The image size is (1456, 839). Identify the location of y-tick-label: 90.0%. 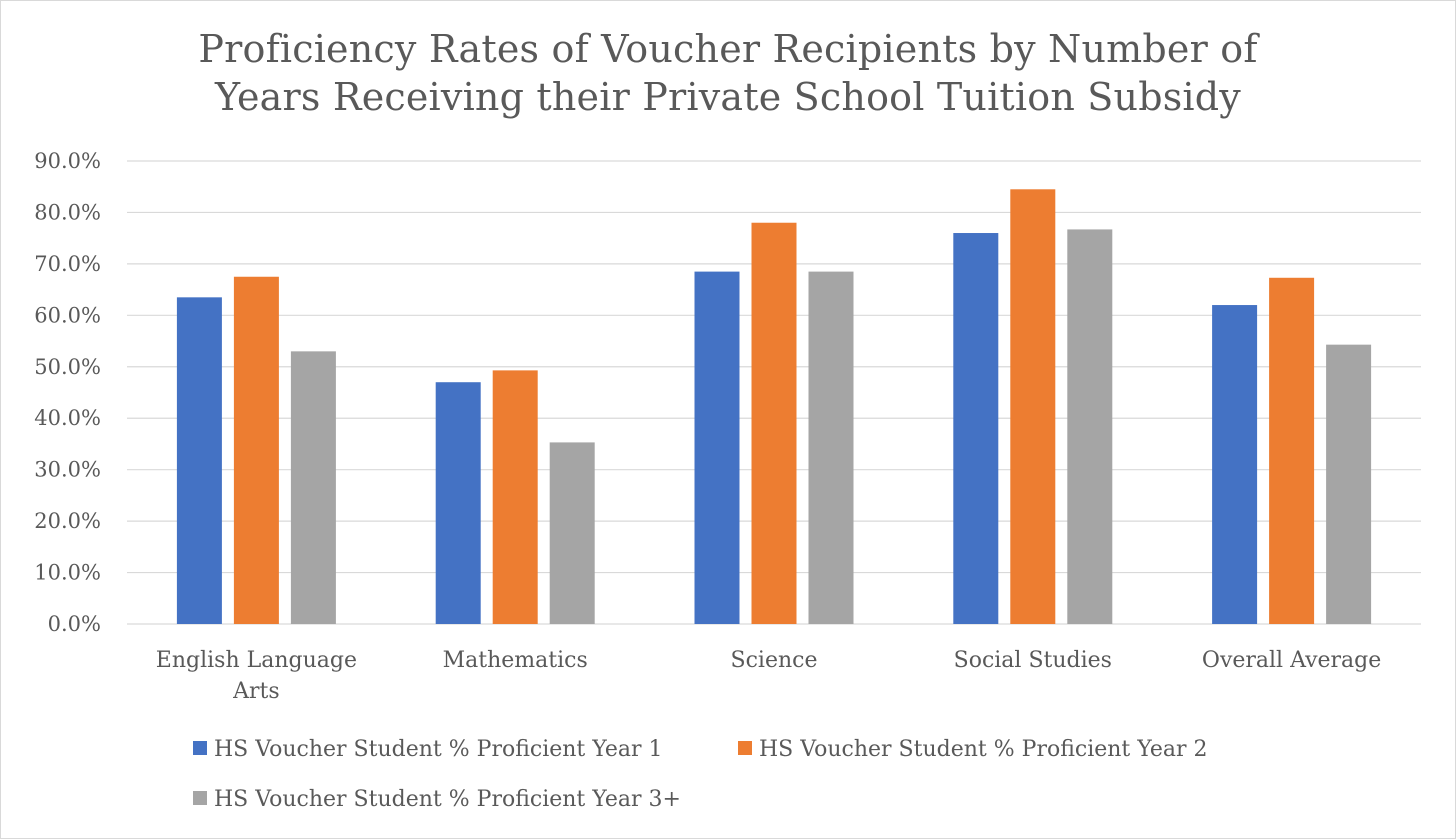
(67, 161).